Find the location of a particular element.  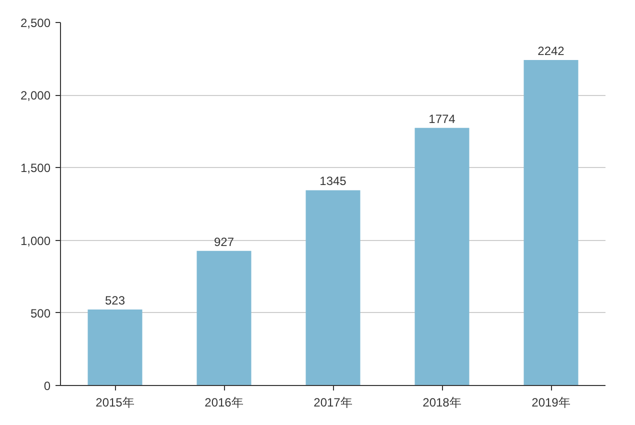

data-label: 1774 is located at coordinates (442, 119).